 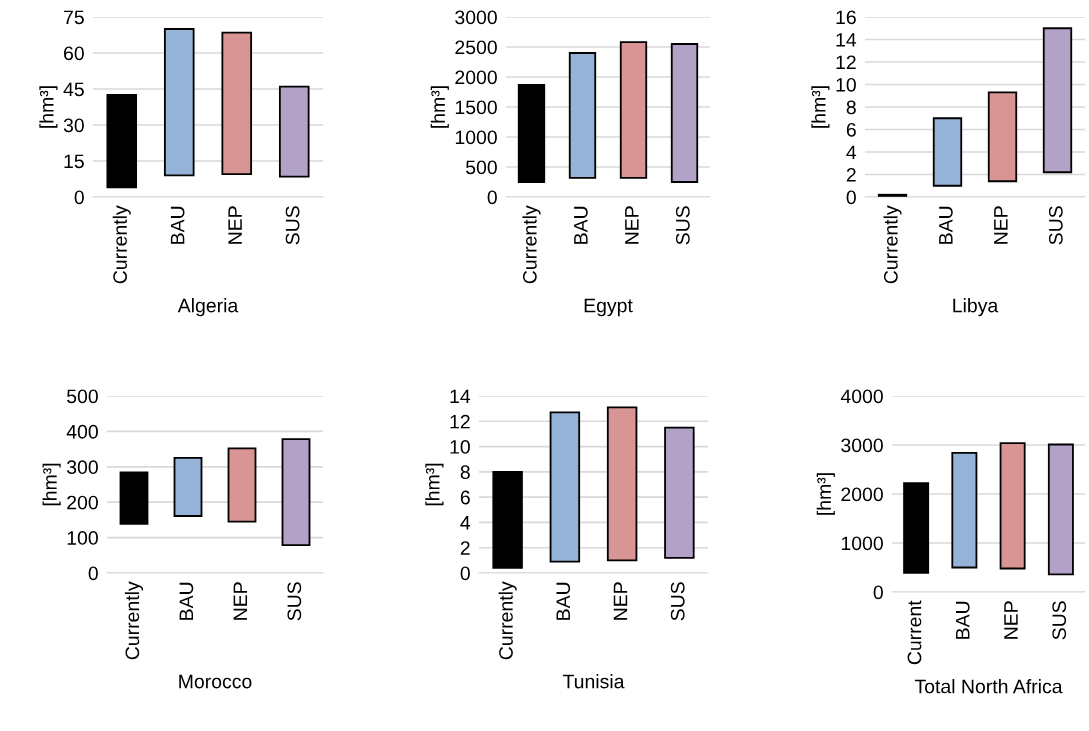 I want to click on x-axis-title: Tunisia, so click(x=593, y=681).